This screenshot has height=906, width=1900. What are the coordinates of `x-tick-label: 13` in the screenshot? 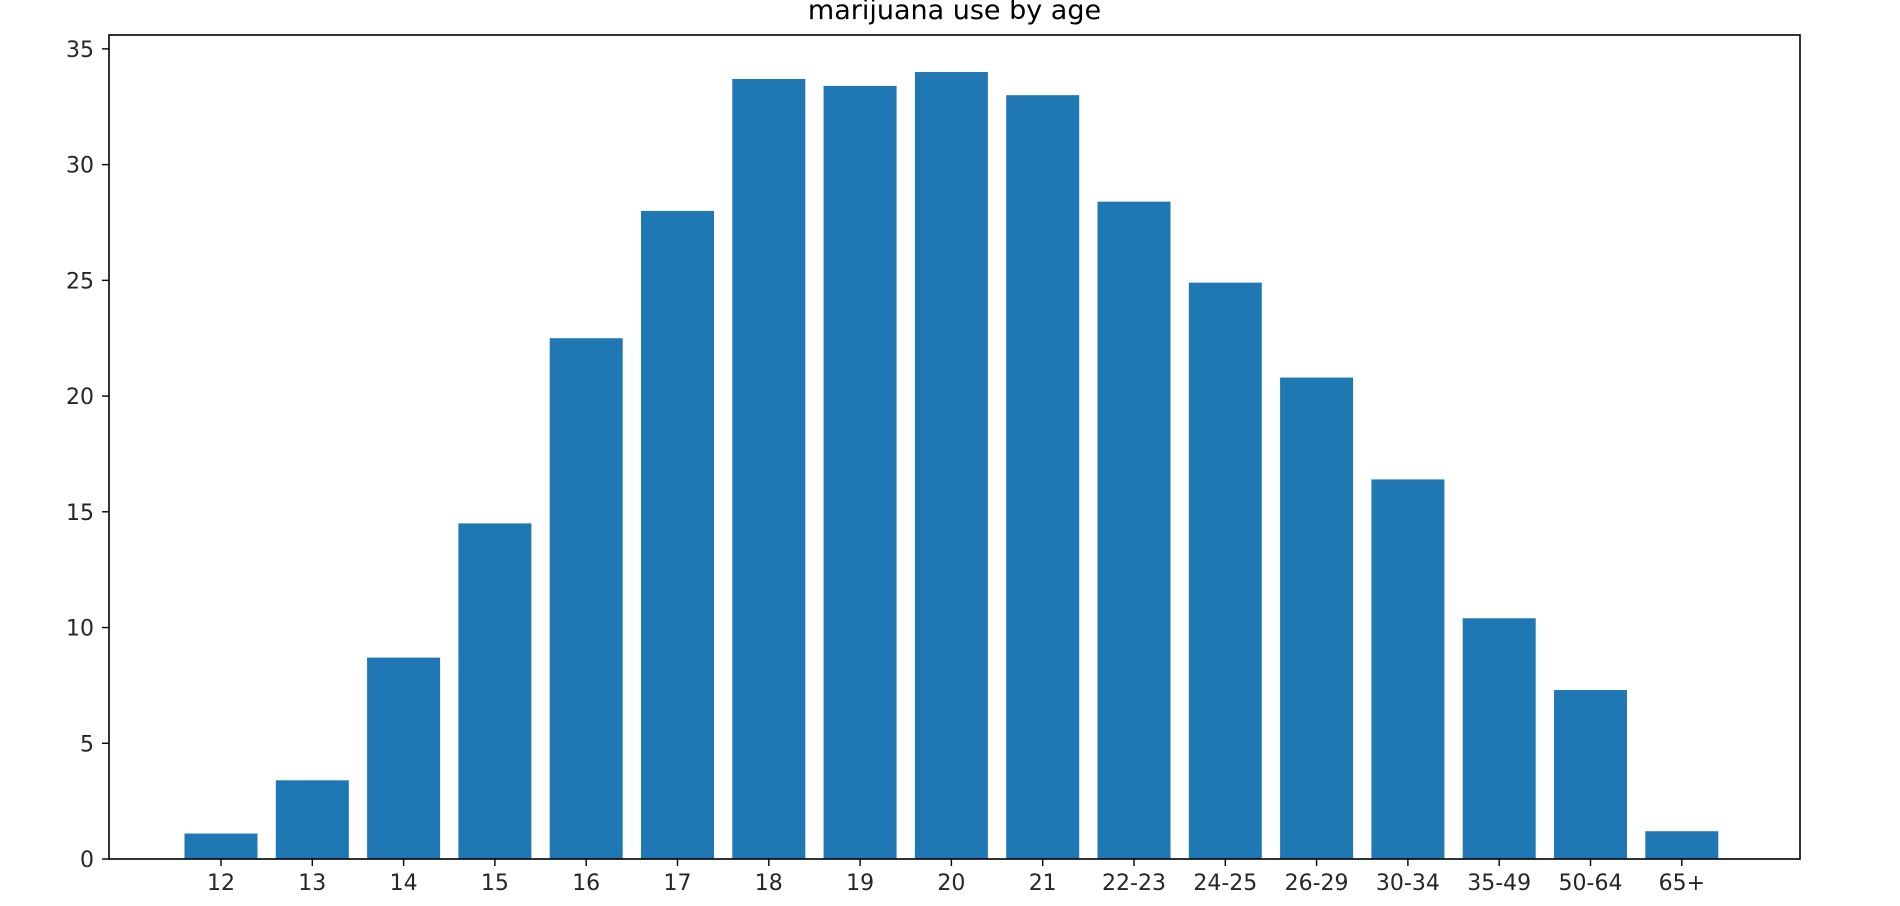 It's located at (312, 883).